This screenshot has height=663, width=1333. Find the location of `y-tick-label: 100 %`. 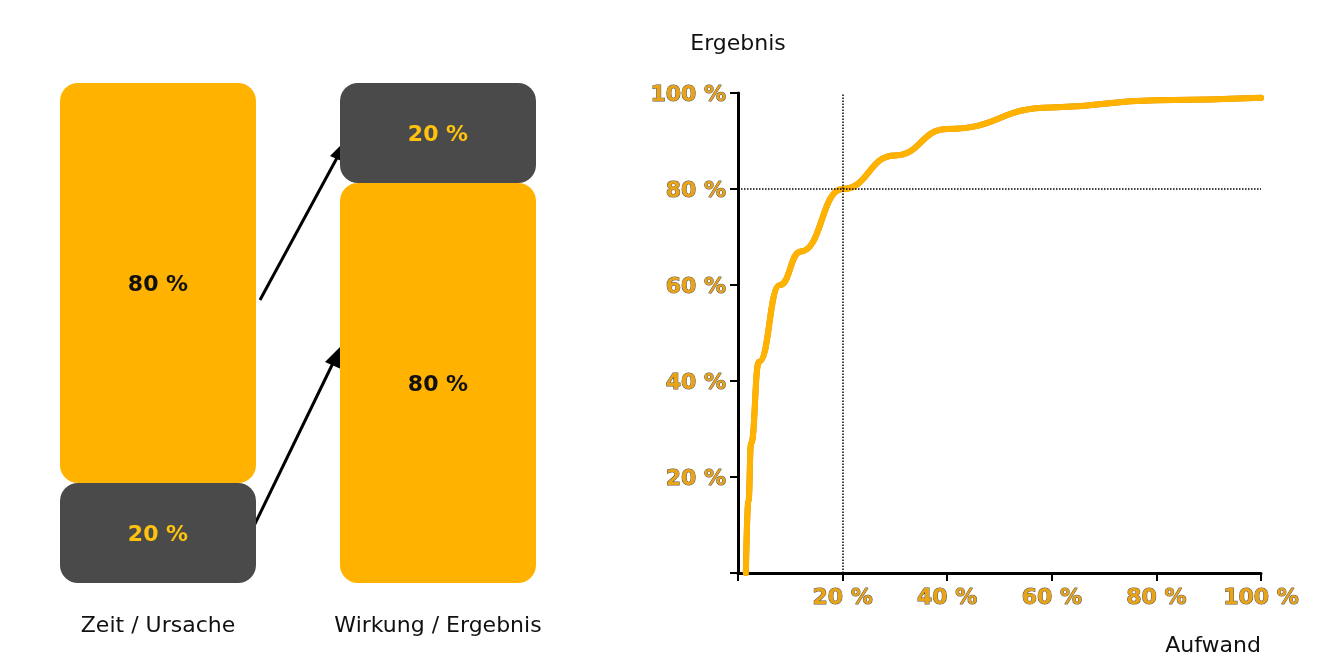

y-tick-label: 100 % is located at coordinates (688, 93).